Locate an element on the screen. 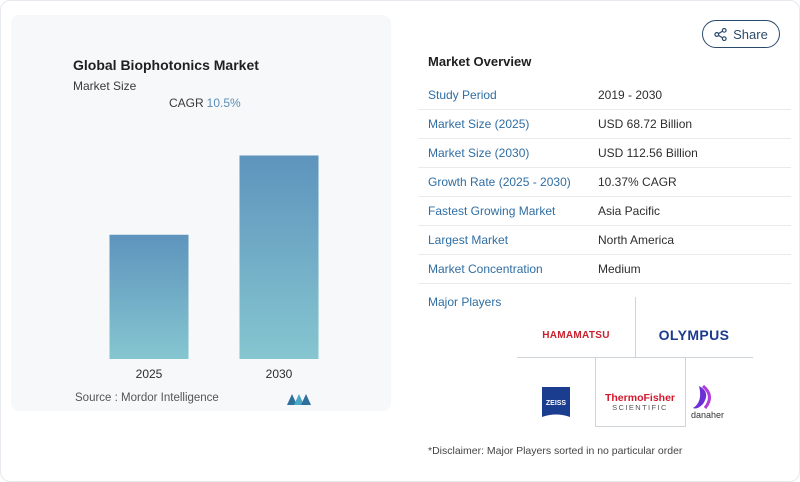 The width and height of the screenshot is (800, 482). share-button: Share is located at coordinates (741, 34).